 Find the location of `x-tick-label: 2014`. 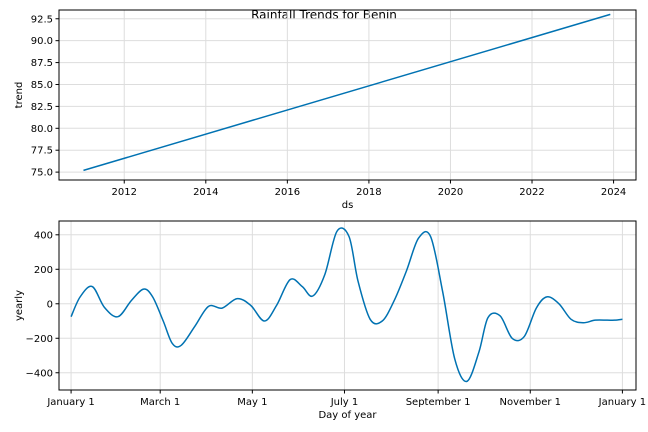

x-tick-label: 2014 is located at coordinates (205, 192).